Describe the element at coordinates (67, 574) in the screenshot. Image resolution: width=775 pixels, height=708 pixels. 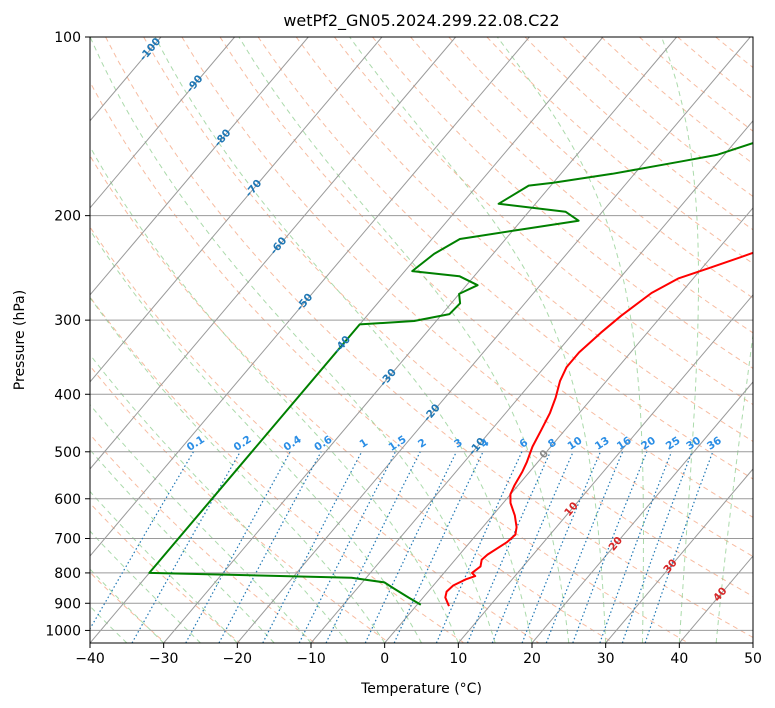
I see `y-tick-label: 800` at that location.